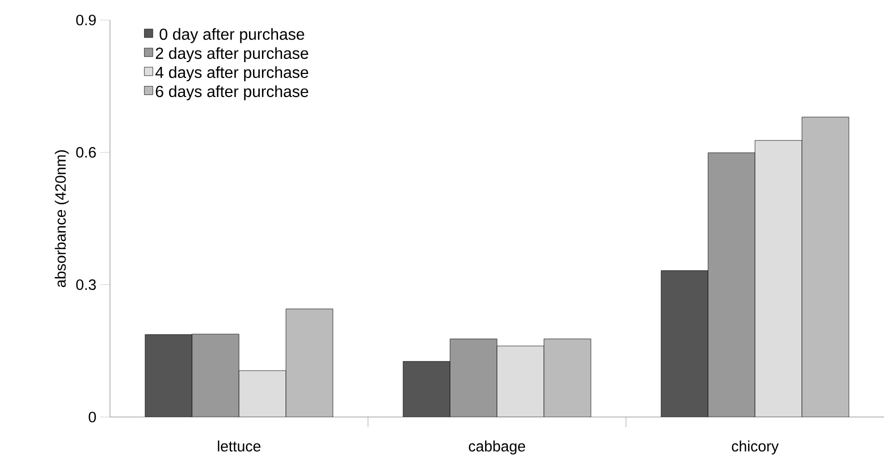 This screenshot has height=473, width=884. Describe the element at coordinates (86, 20) in the screenshot. I see `y-tick-label: 0.9` at that location.